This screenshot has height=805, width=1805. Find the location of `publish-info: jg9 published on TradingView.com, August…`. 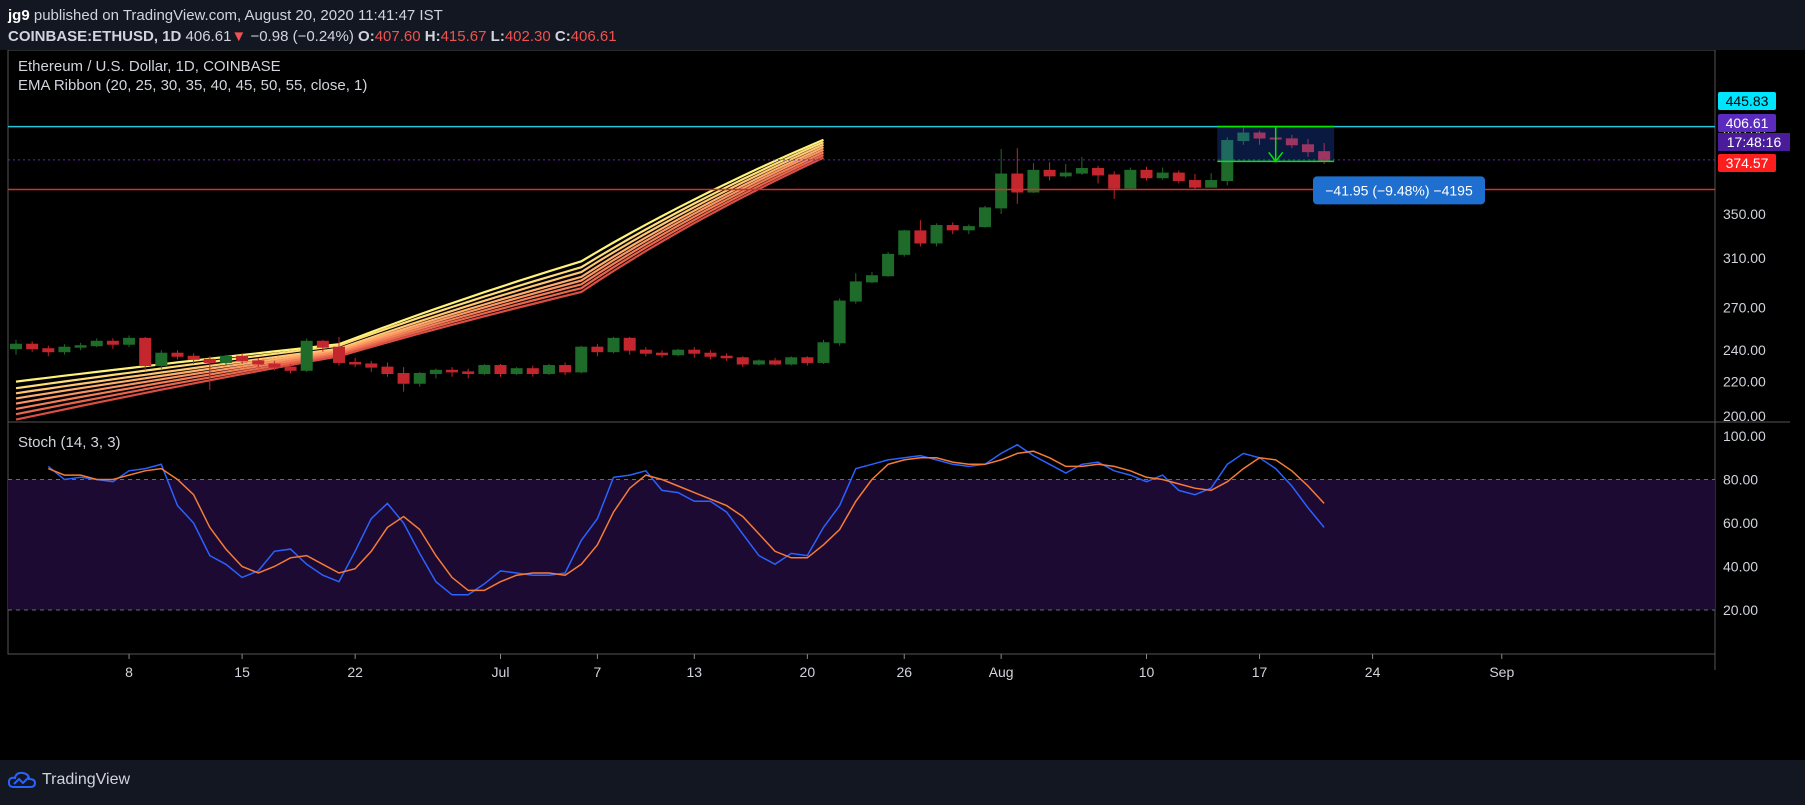

publish-info: jg9 published on TradingView.com, August… is located at coordinates (225, 15).